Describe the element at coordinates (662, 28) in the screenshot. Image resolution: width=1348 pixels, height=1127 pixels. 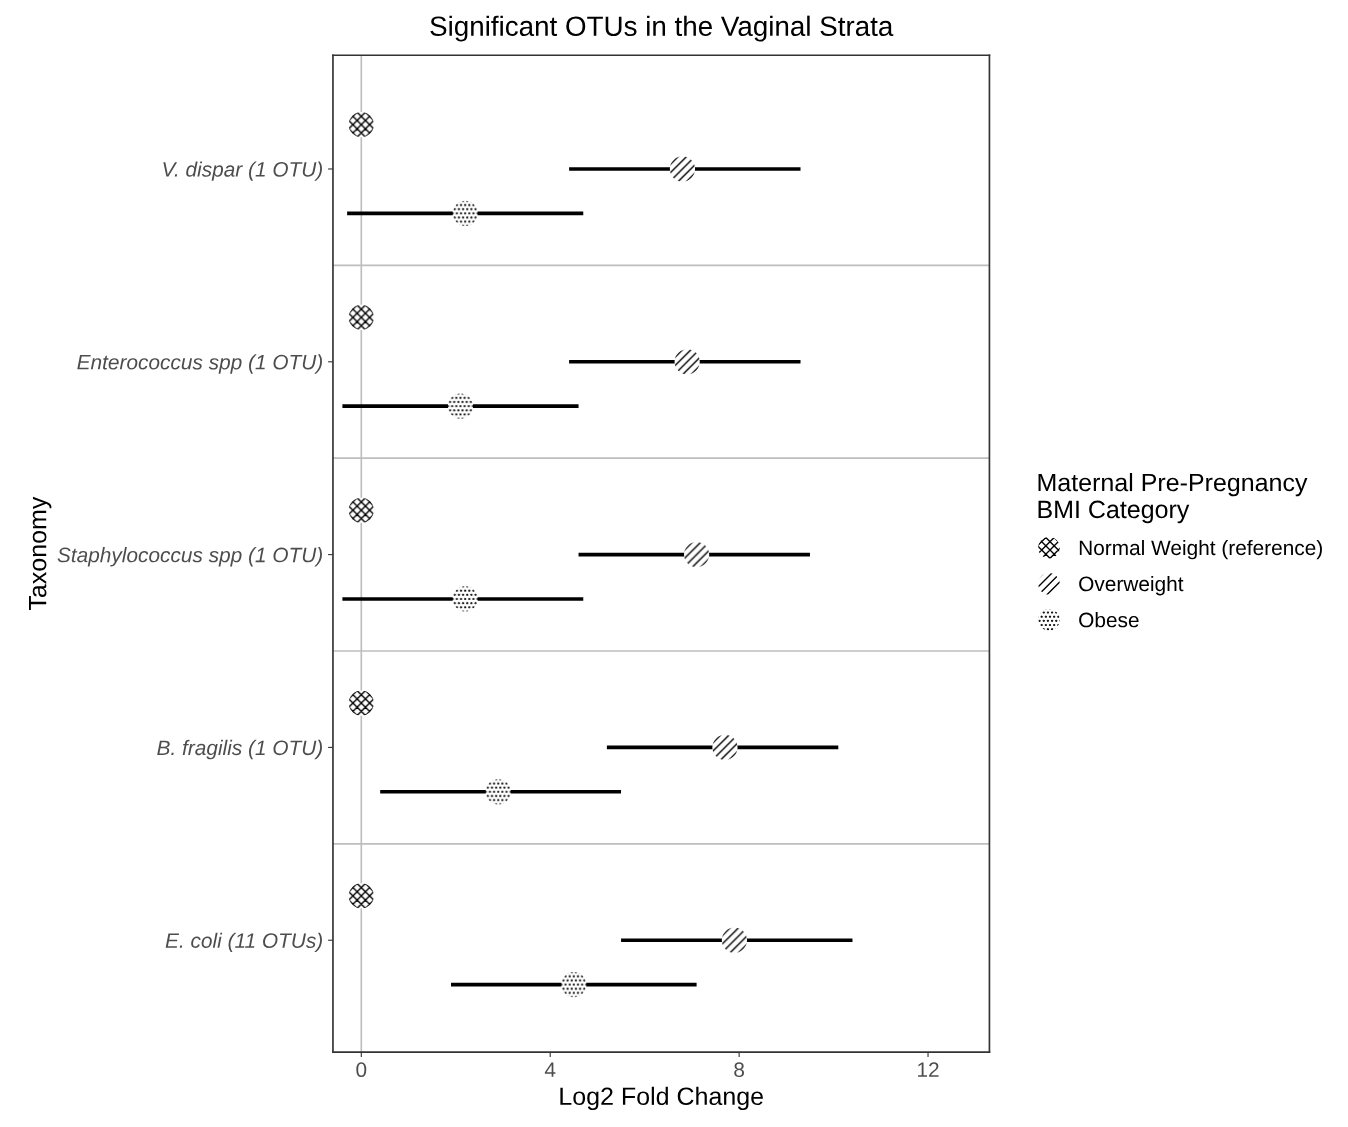
I see `chart-title: Significant OTUs in the Vaginal Strata` at that location.